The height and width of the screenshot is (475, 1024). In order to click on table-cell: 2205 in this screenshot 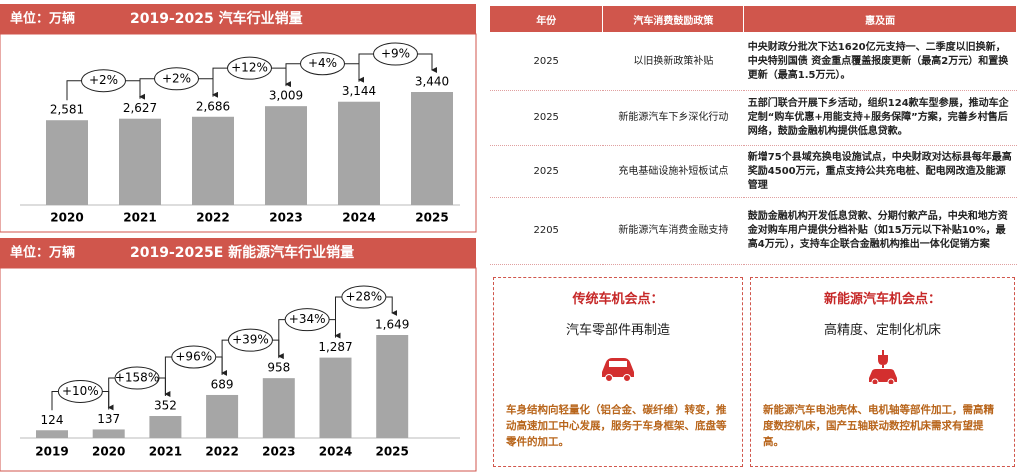, I will do `click(546, 231)`.